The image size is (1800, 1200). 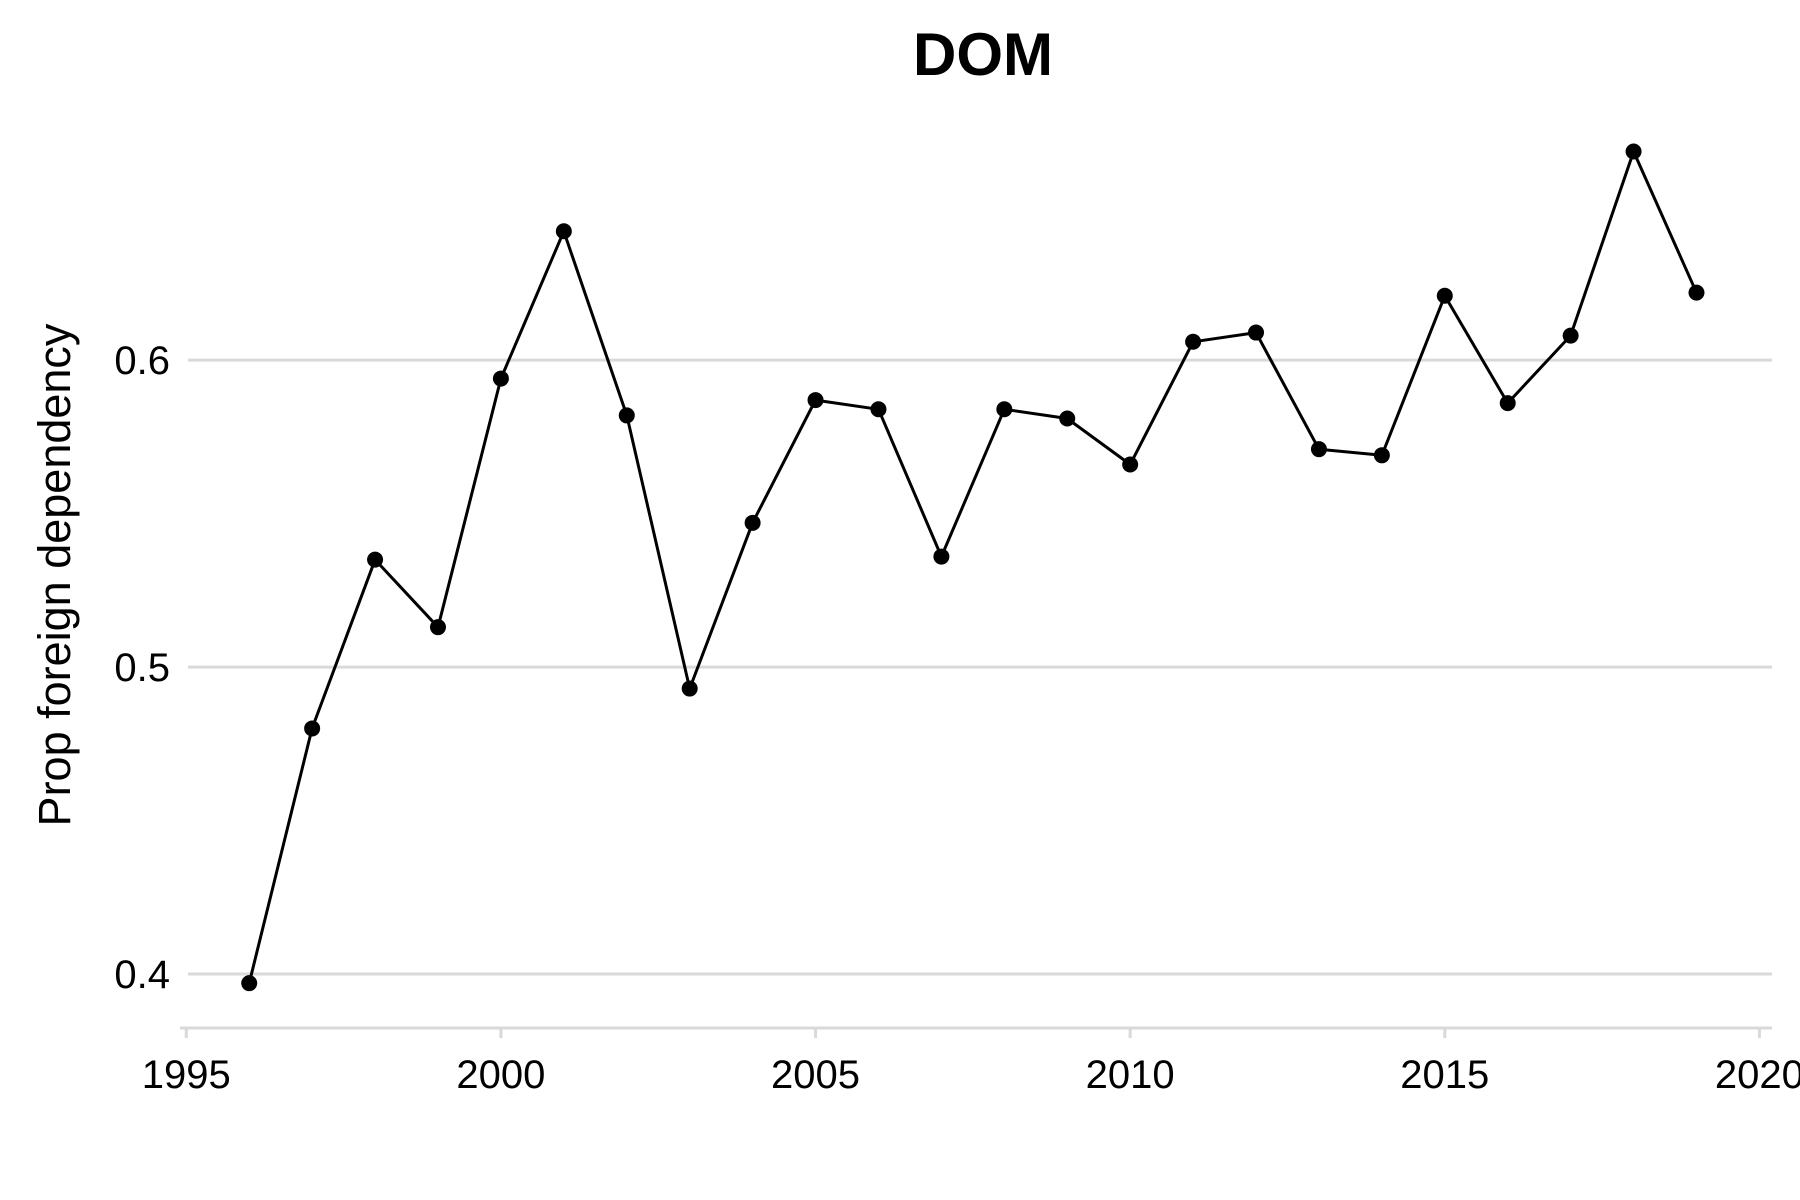 I want to click on y-axis-label: Prop foreign dependency, so click(x=54, y=574).